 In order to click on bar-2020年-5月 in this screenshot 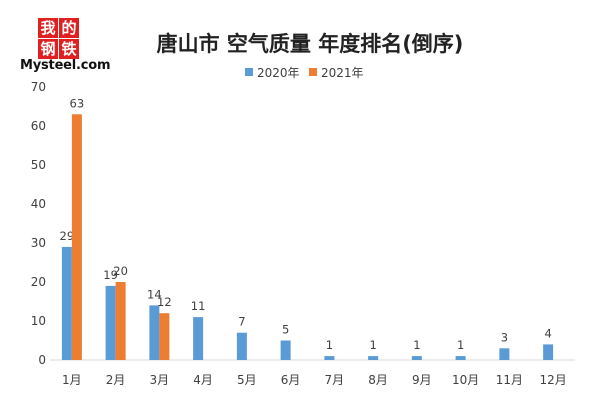, I will do `click(241, 346)`.